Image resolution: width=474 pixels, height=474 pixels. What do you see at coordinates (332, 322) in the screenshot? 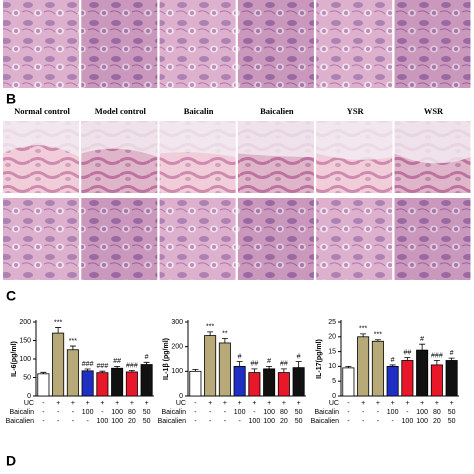
I see `y-tick-label: 25` at bounding box center [332, 322].